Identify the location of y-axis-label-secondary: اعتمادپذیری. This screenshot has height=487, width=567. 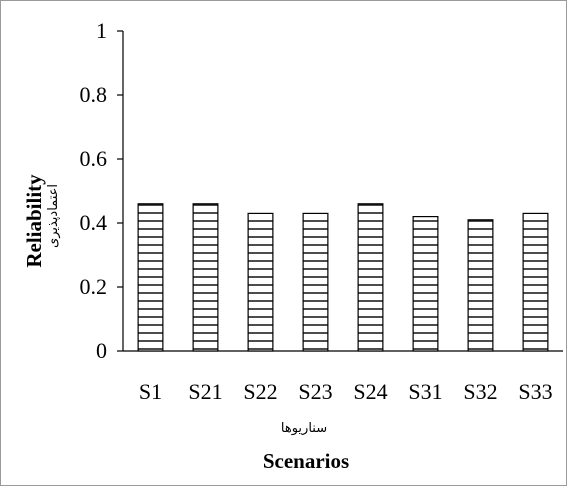
(53, 216).